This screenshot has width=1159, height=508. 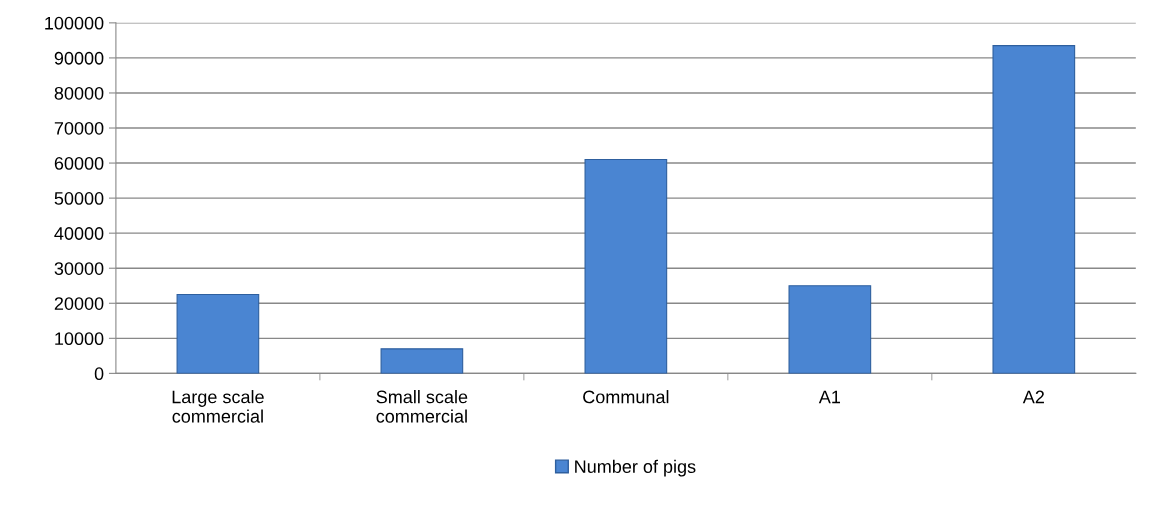 What do you see at coordinates (626, 397) in the screenshot?
I see `x-tick-label: Communal` at bounding box center [626, 397].